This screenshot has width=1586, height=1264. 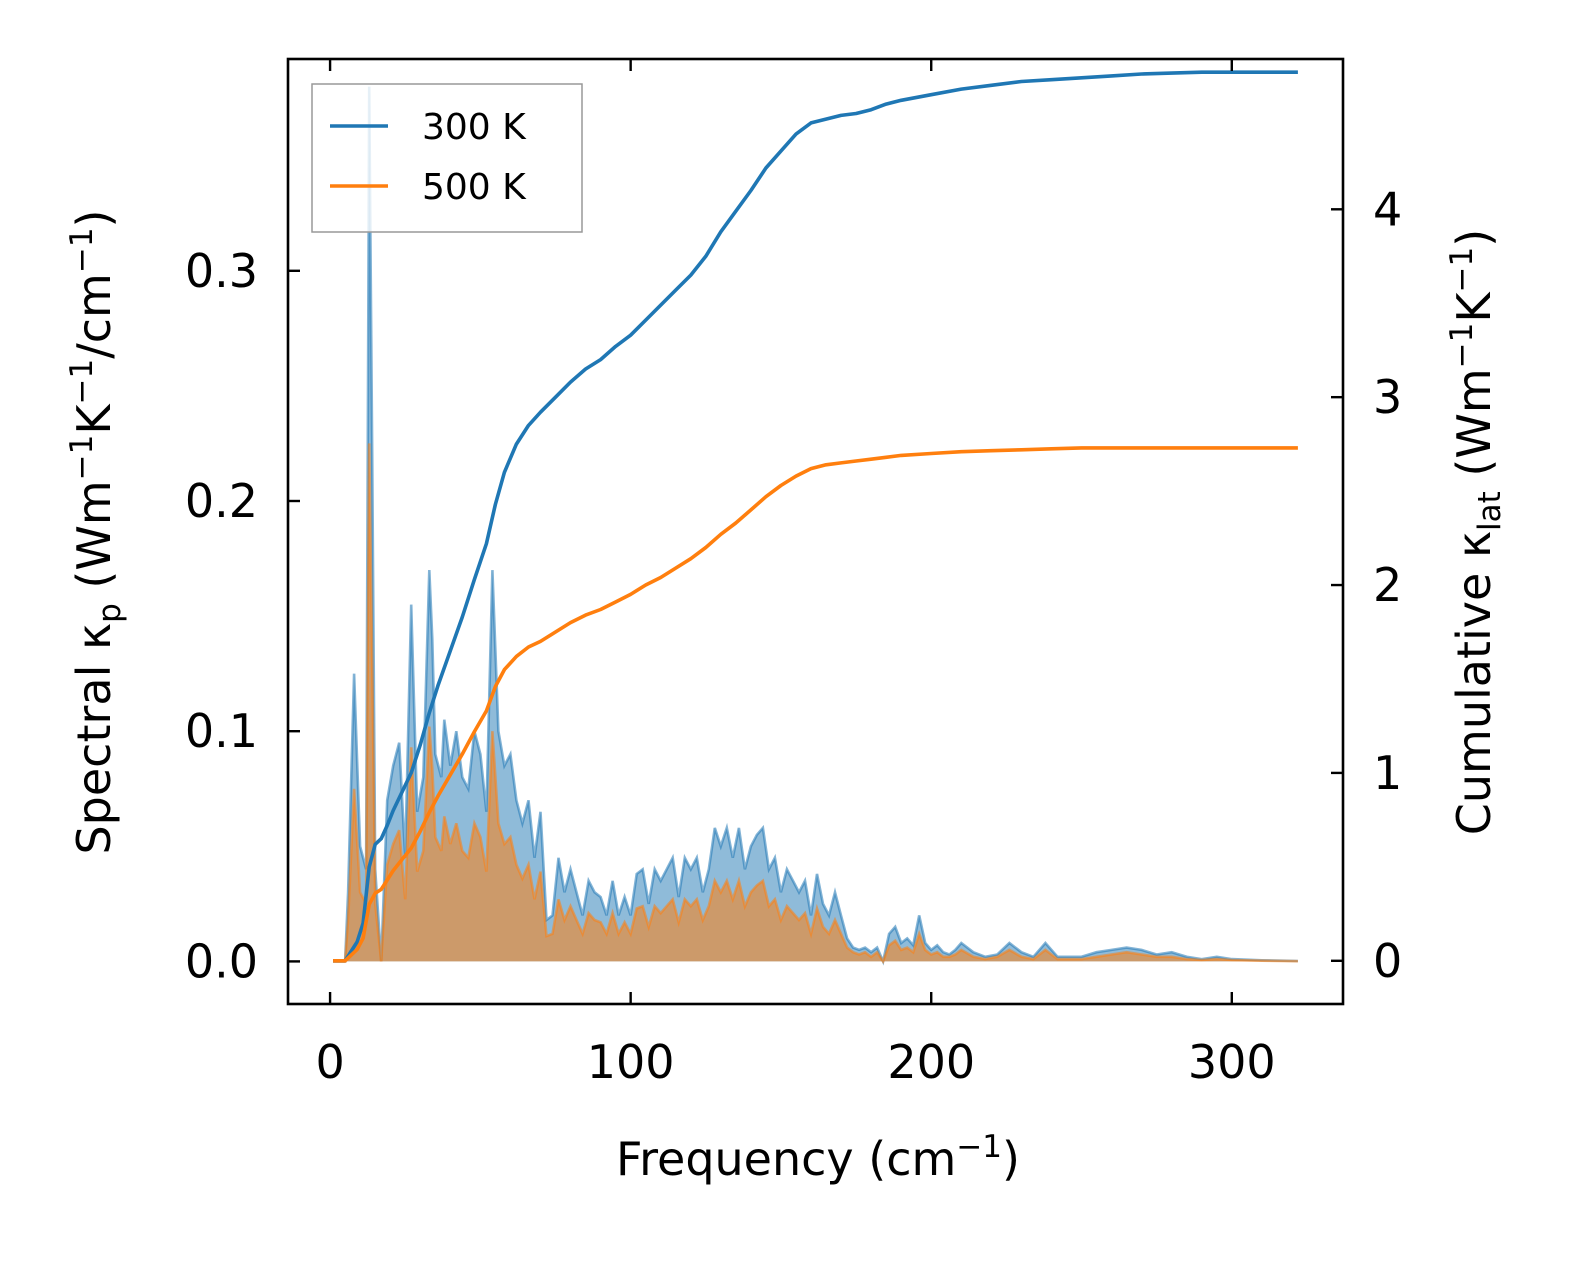 I want to click on y-right-tick-label: 2, so click(x=1387, y=585).